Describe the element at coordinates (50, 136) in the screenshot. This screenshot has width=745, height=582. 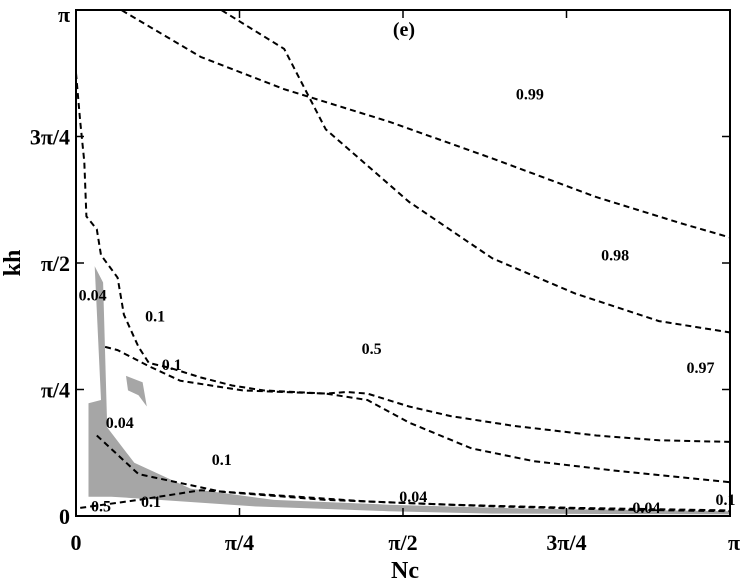
I see `y-tick-label: 3π/4` at that location.